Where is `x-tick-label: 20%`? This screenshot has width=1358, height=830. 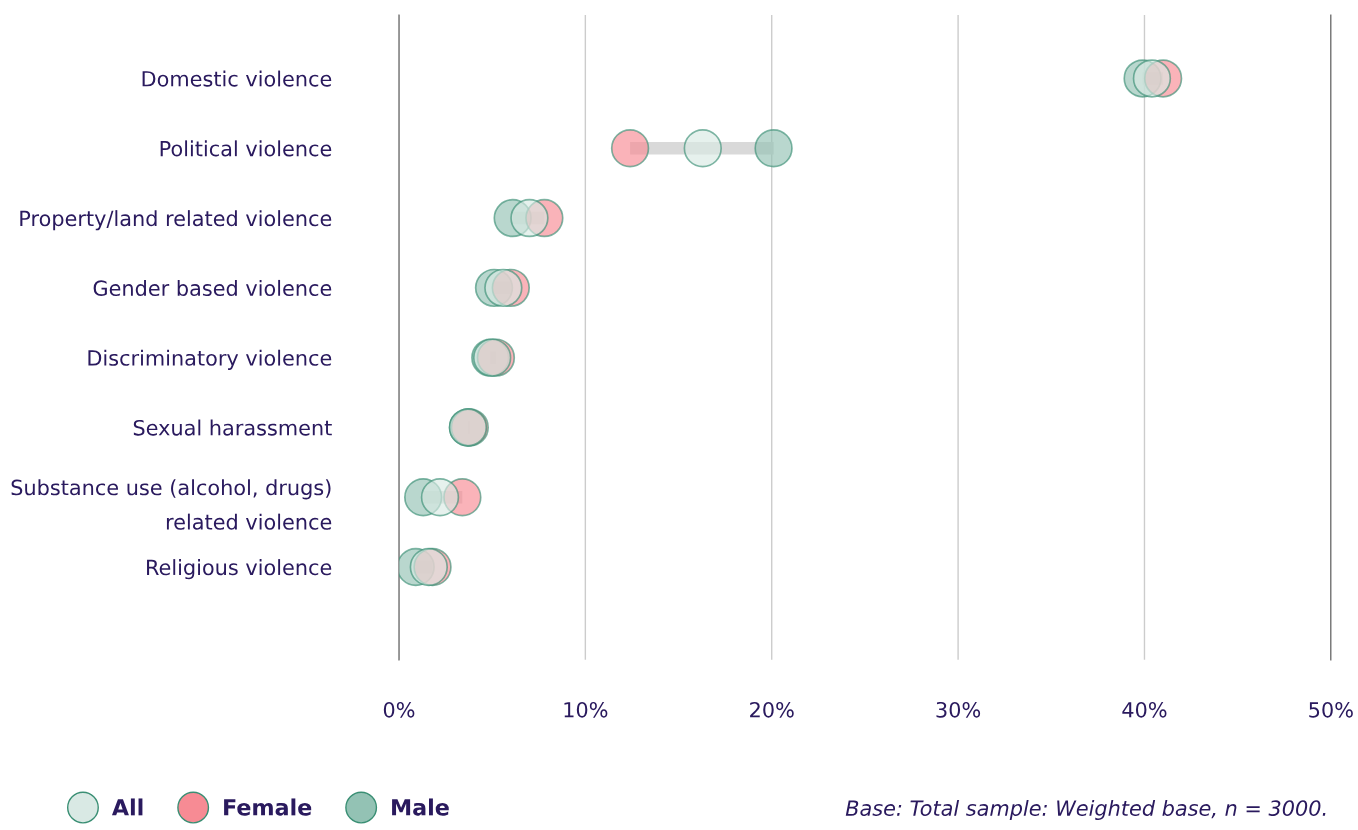
x-tick-label: 20% is located at coordinates (772, 709).